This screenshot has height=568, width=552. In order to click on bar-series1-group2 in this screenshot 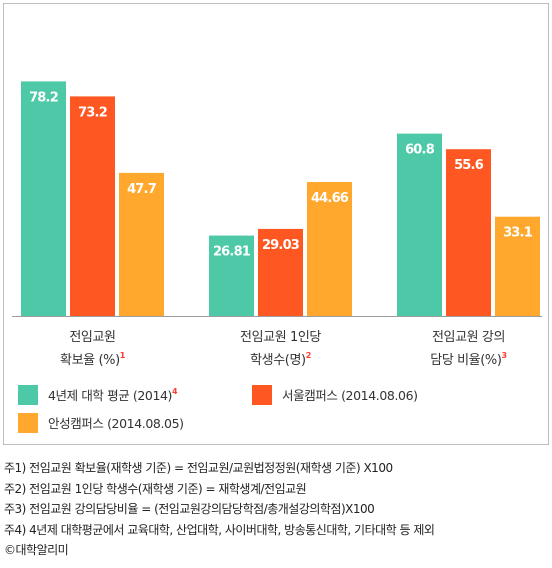, I will do `click(231, 275)`.